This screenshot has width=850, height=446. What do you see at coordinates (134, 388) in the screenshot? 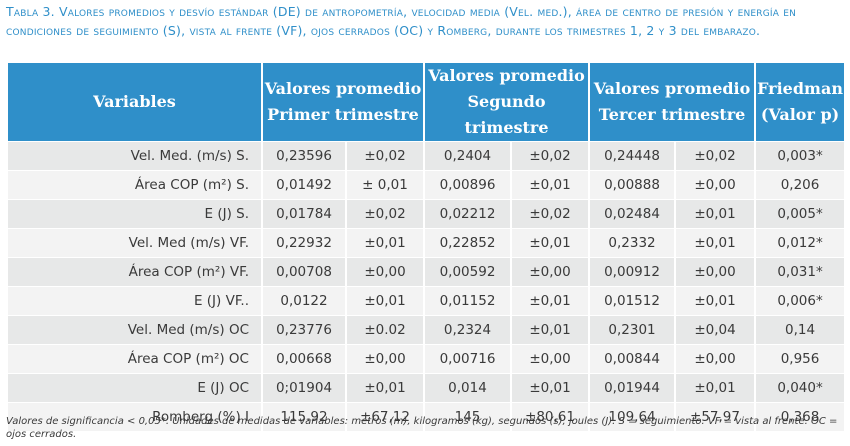
I see `row-label: E (J) OC` at bounding box center [134, 388].